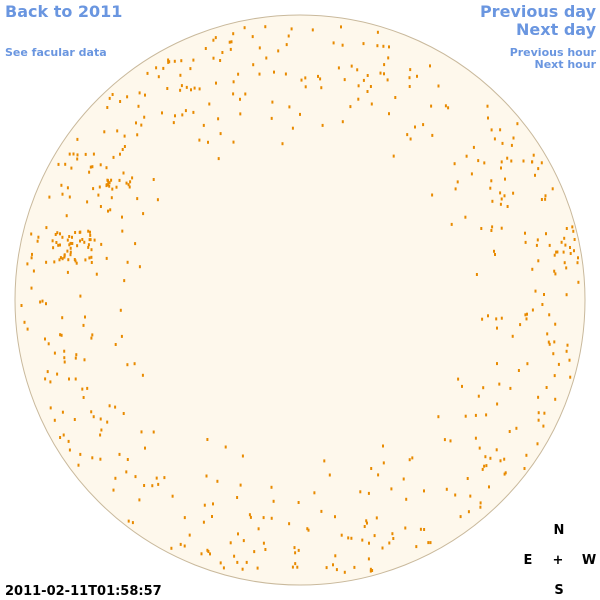 This screenshot has height=600, width=600. Describe the element at coordinates (566, 64) in the screenshot. I see `next-hour-link: Next hour` at that location.